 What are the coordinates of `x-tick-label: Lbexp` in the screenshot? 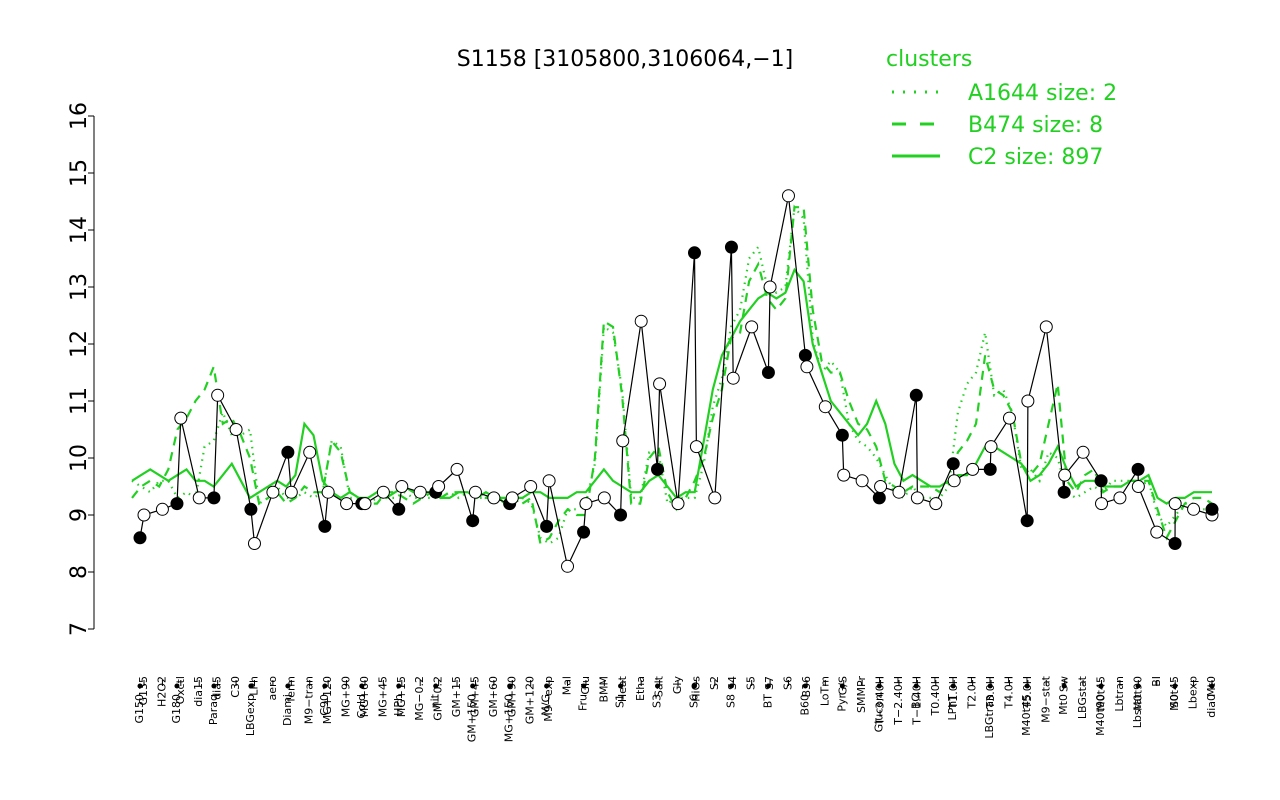 It's located at (1193, 692).